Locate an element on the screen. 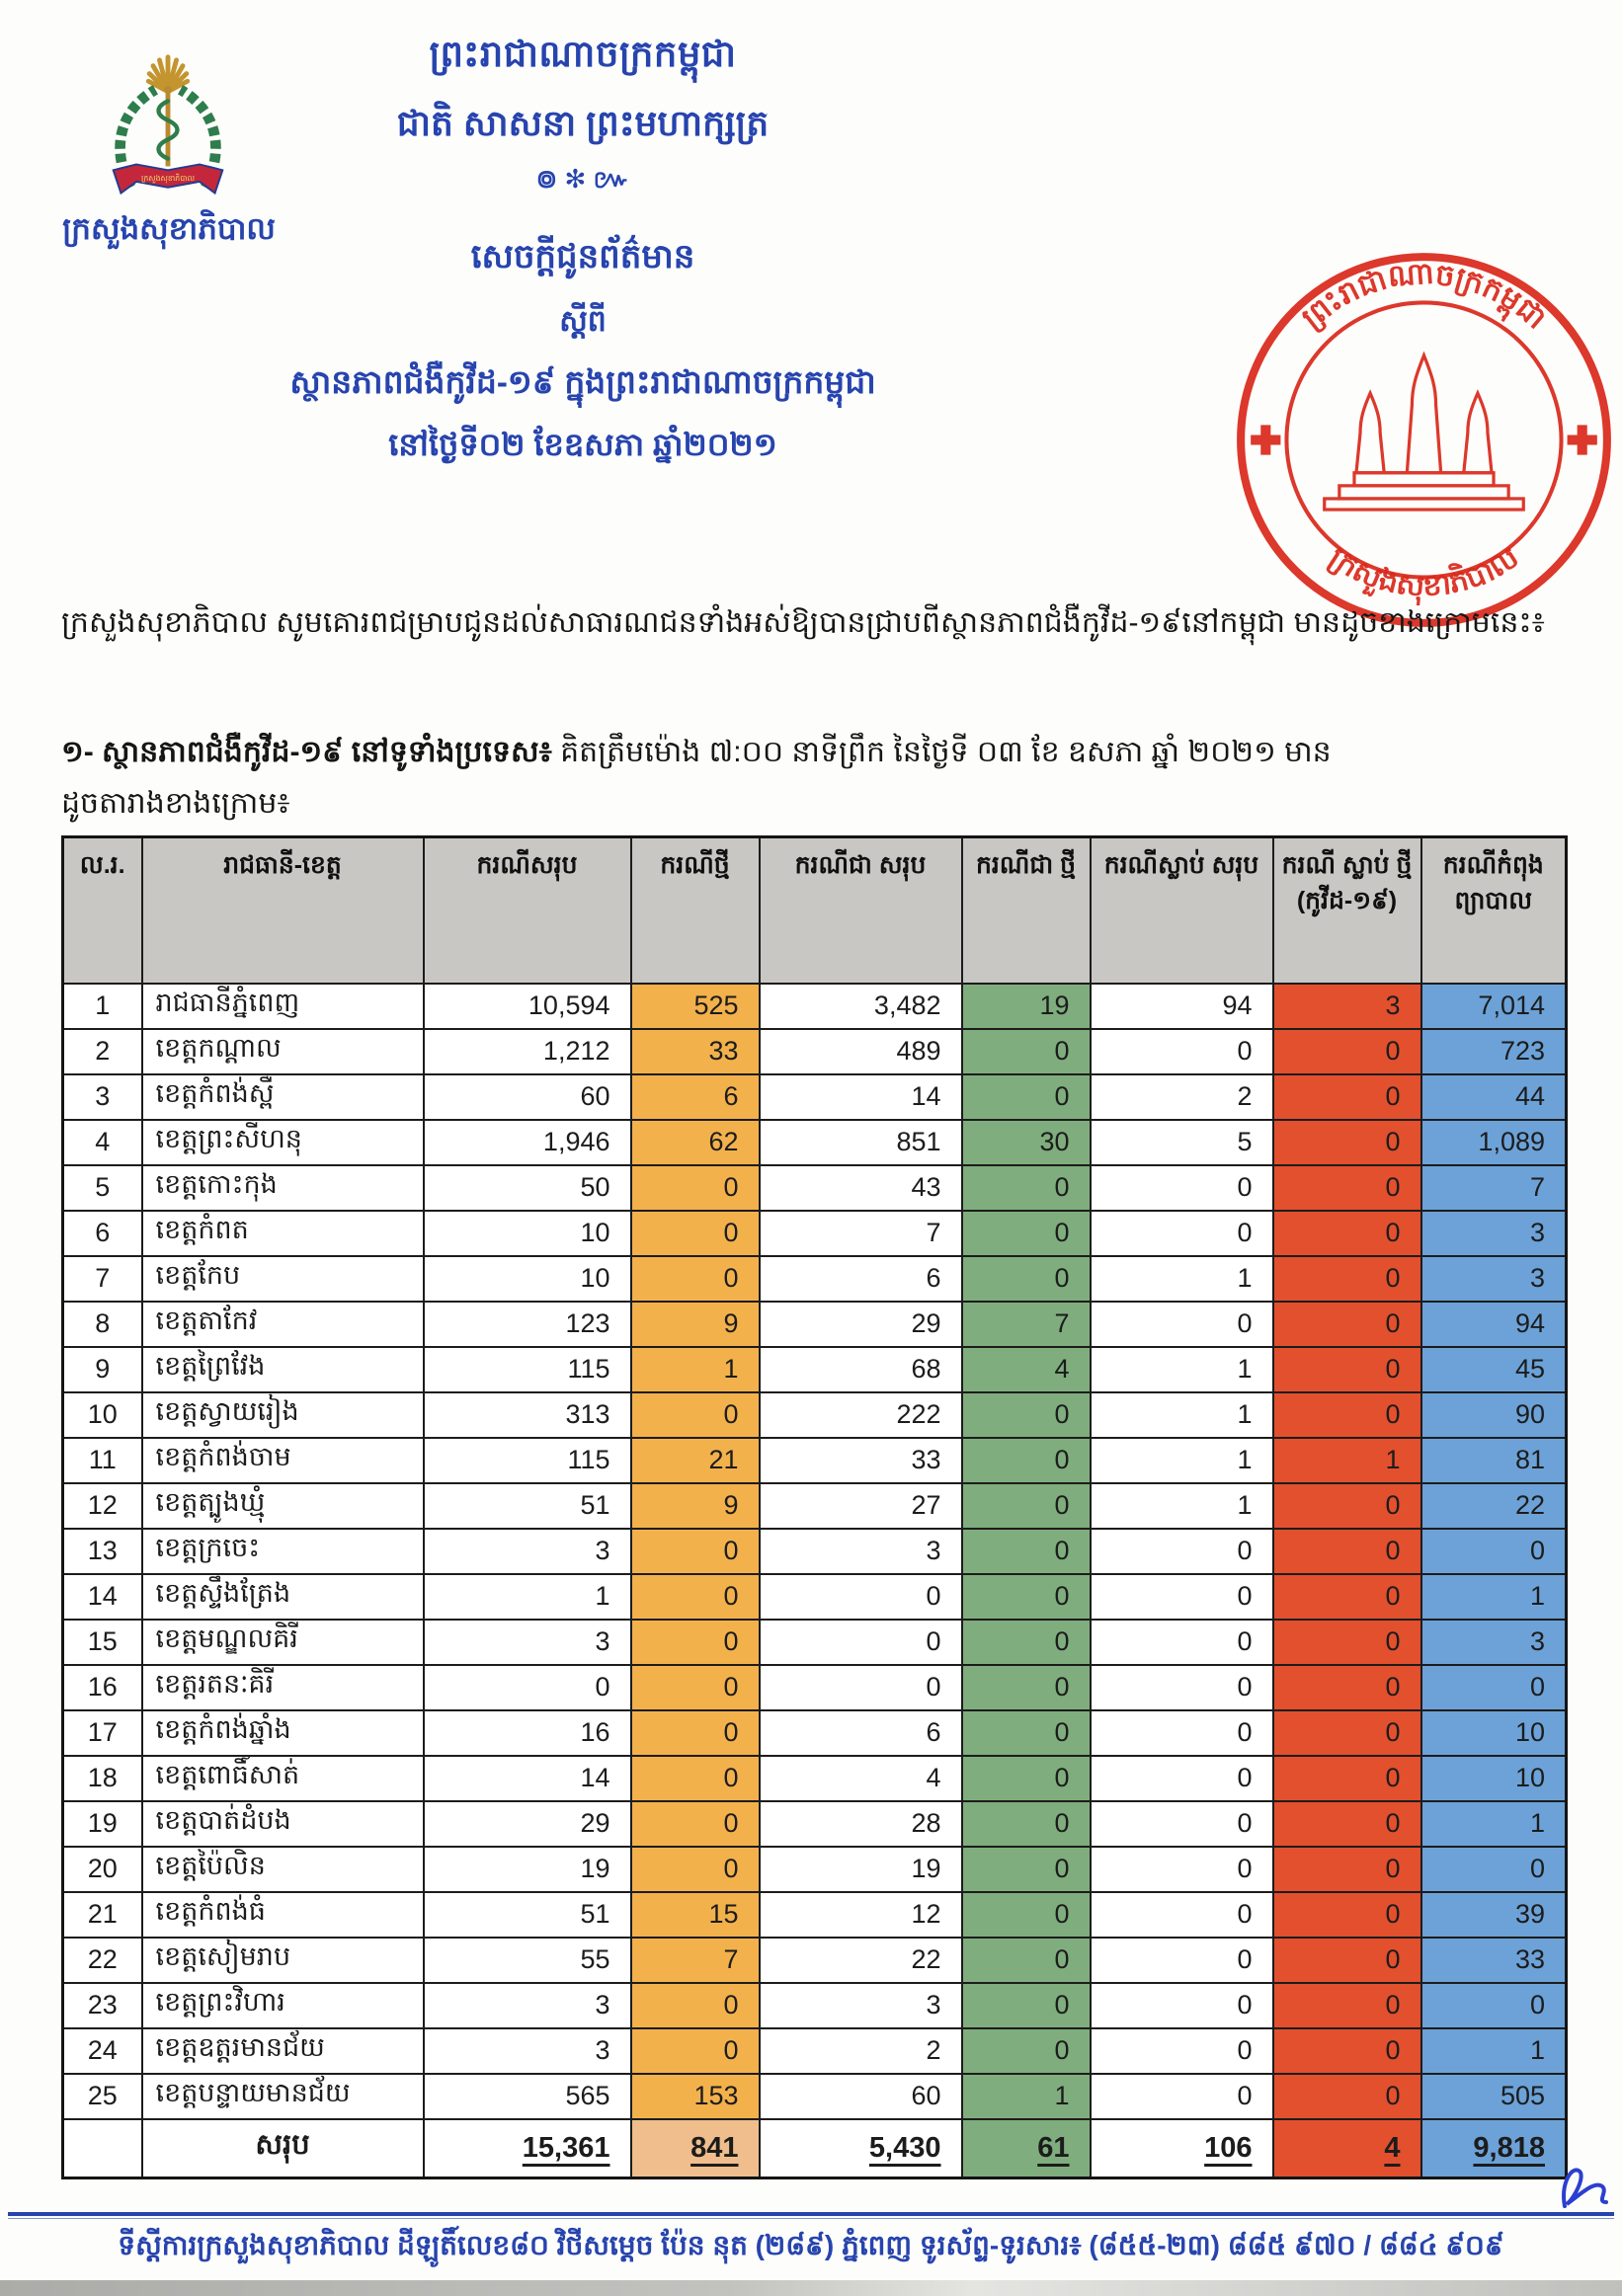 This screenshot has width=1622, height=2296. header-new-cases: ករណីថ្មី is located at coordinates (695, 910).